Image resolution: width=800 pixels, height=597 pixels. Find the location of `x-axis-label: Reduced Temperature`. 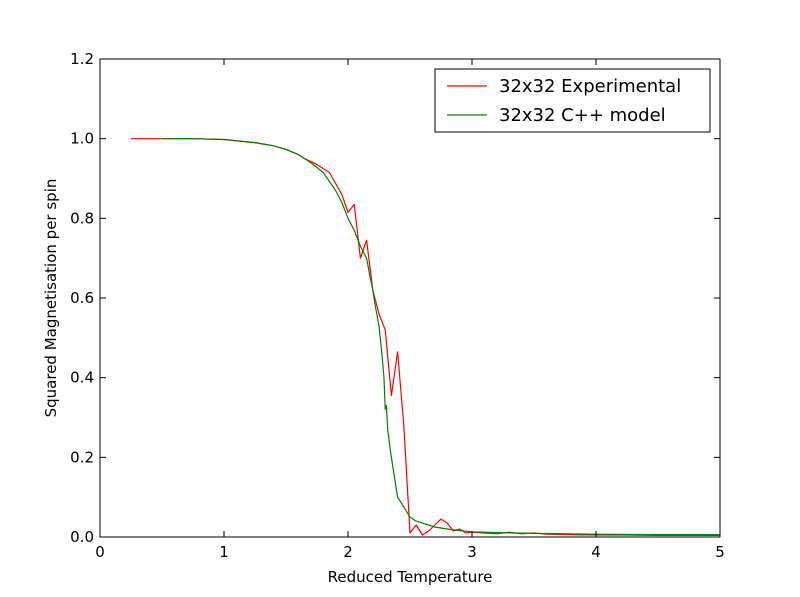

x-axis-label: Reduced Temperature is located at coordinates (410, 577).